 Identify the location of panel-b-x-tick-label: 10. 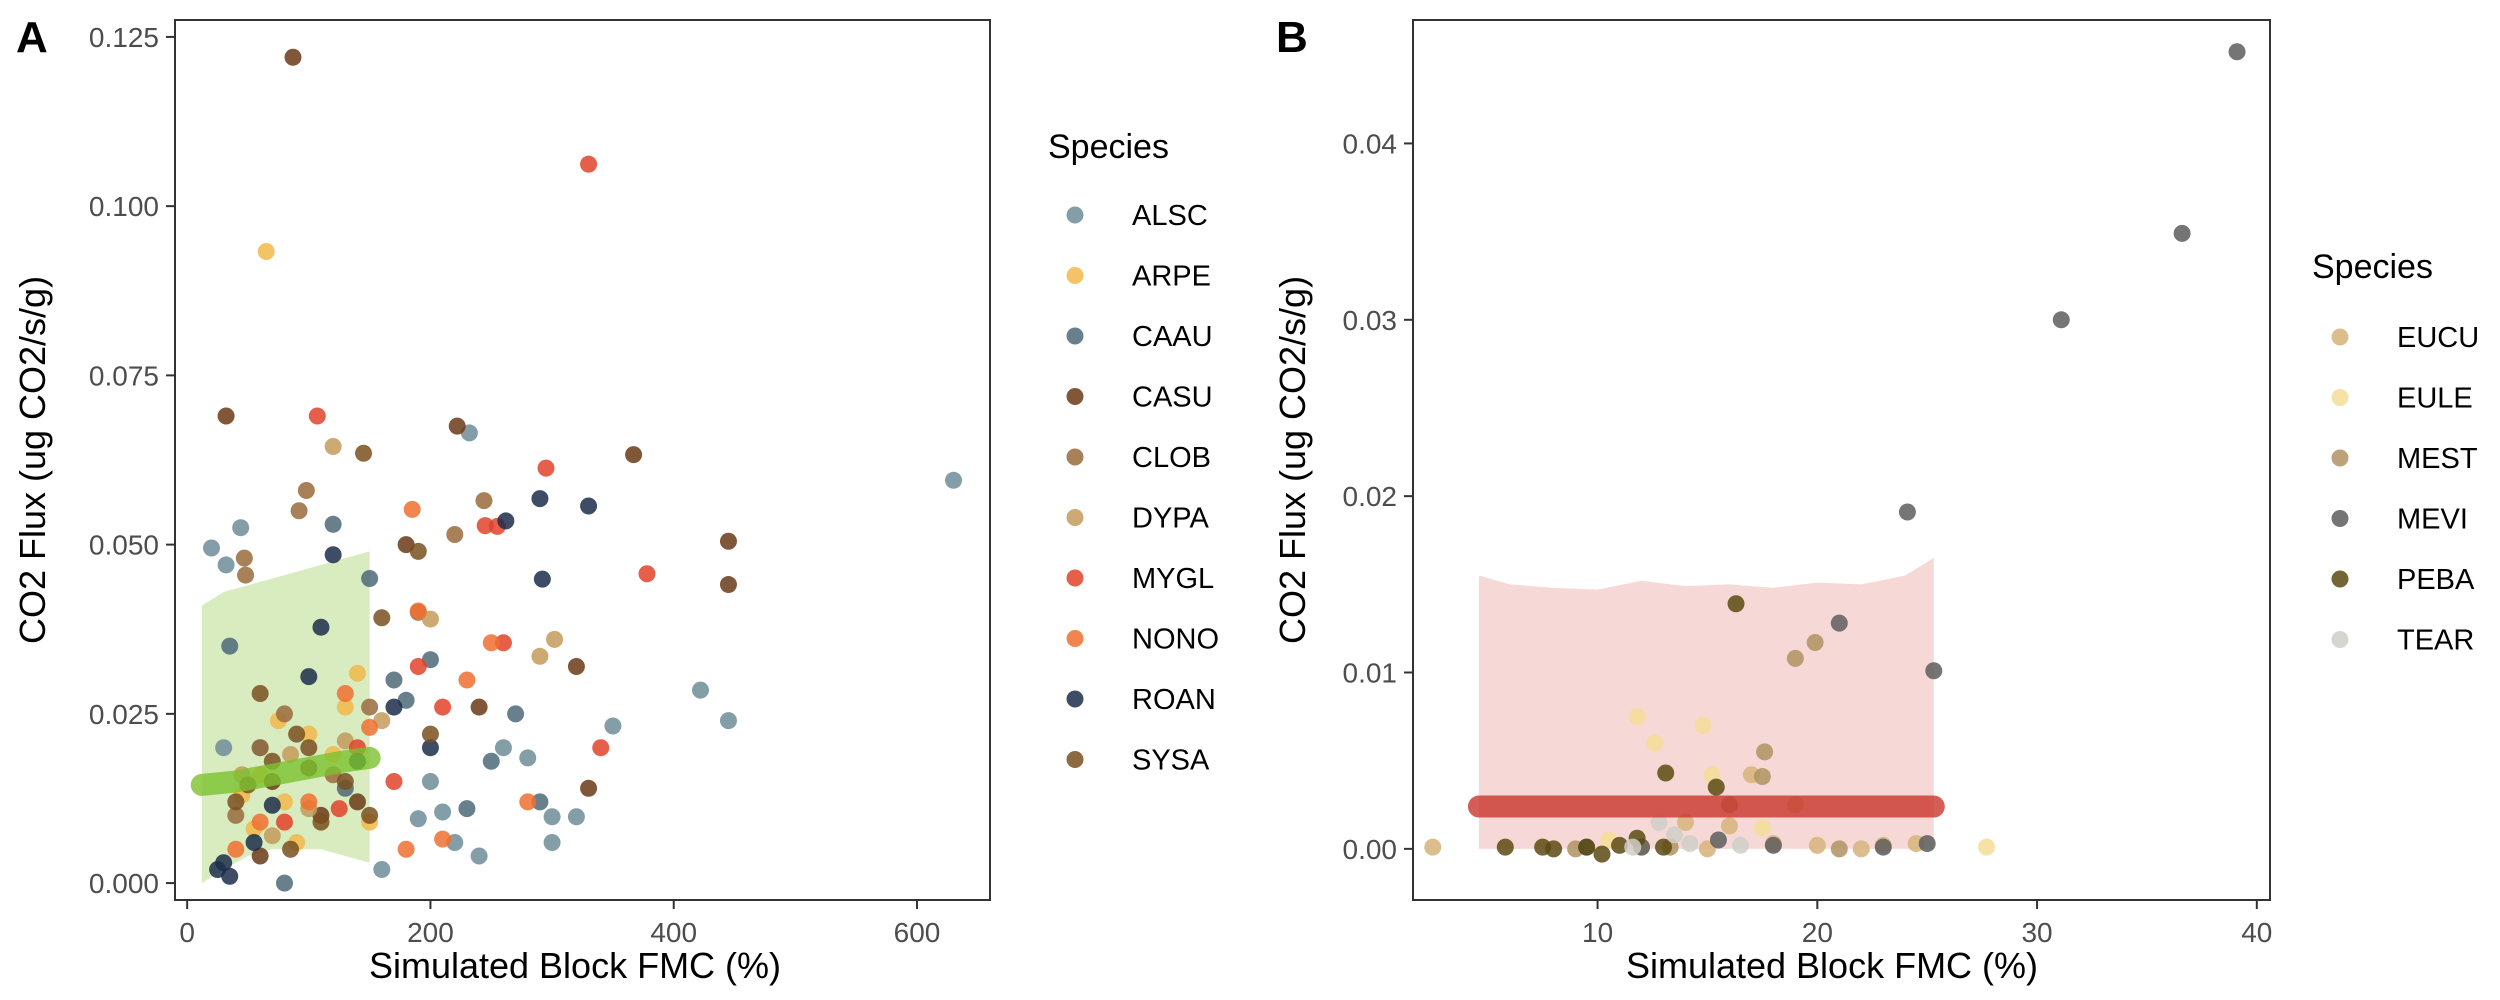
(1597, 932).